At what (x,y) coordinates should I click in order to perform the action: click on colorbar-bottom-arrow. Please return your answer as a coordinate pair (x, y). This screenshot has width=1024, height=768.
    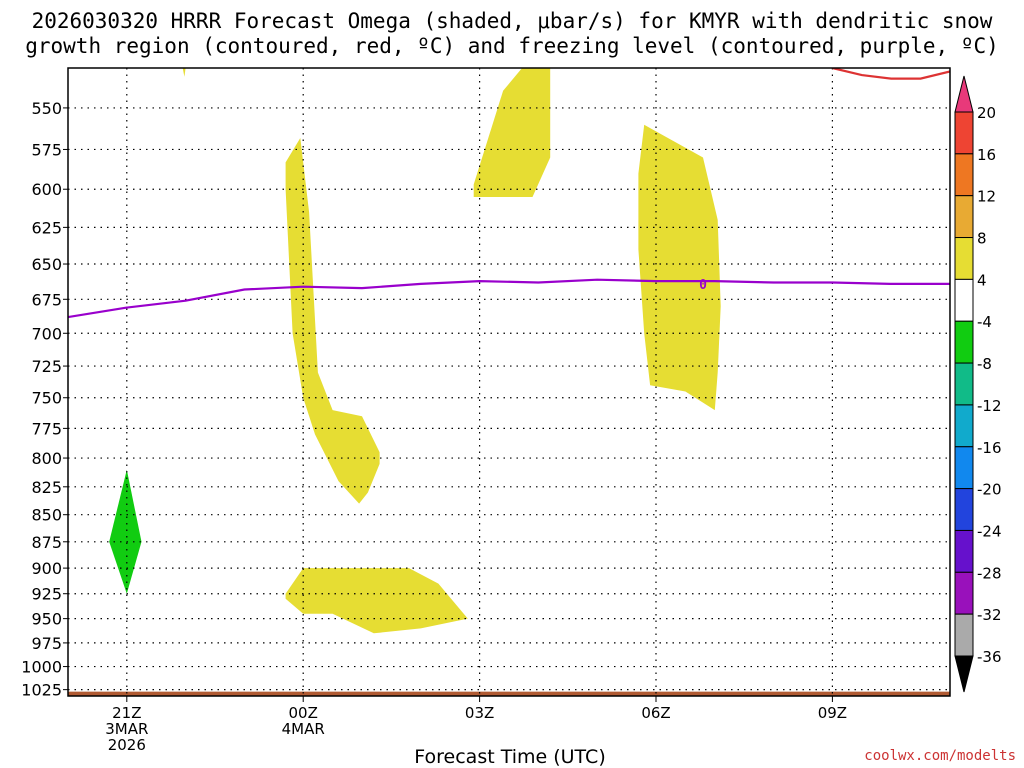
    Looking at the image, I should click on (964, 674).